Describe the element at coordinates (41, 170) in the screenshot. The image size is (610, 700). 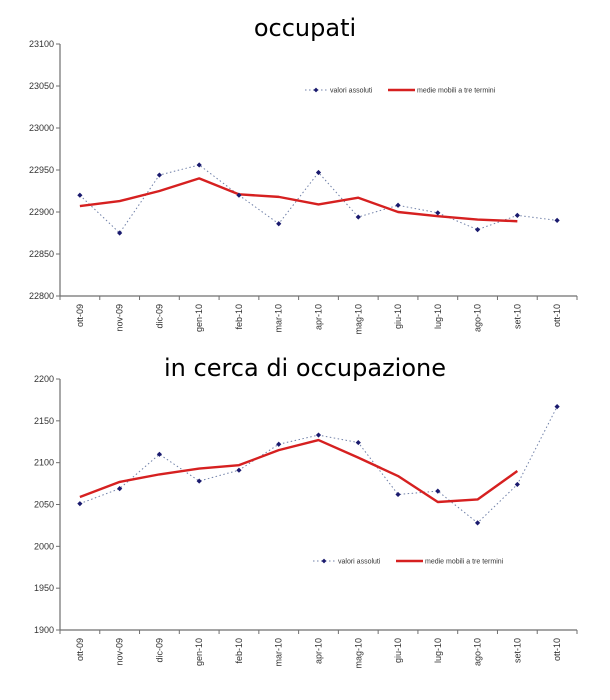
I see `y-tick-label: 22950` at that location.